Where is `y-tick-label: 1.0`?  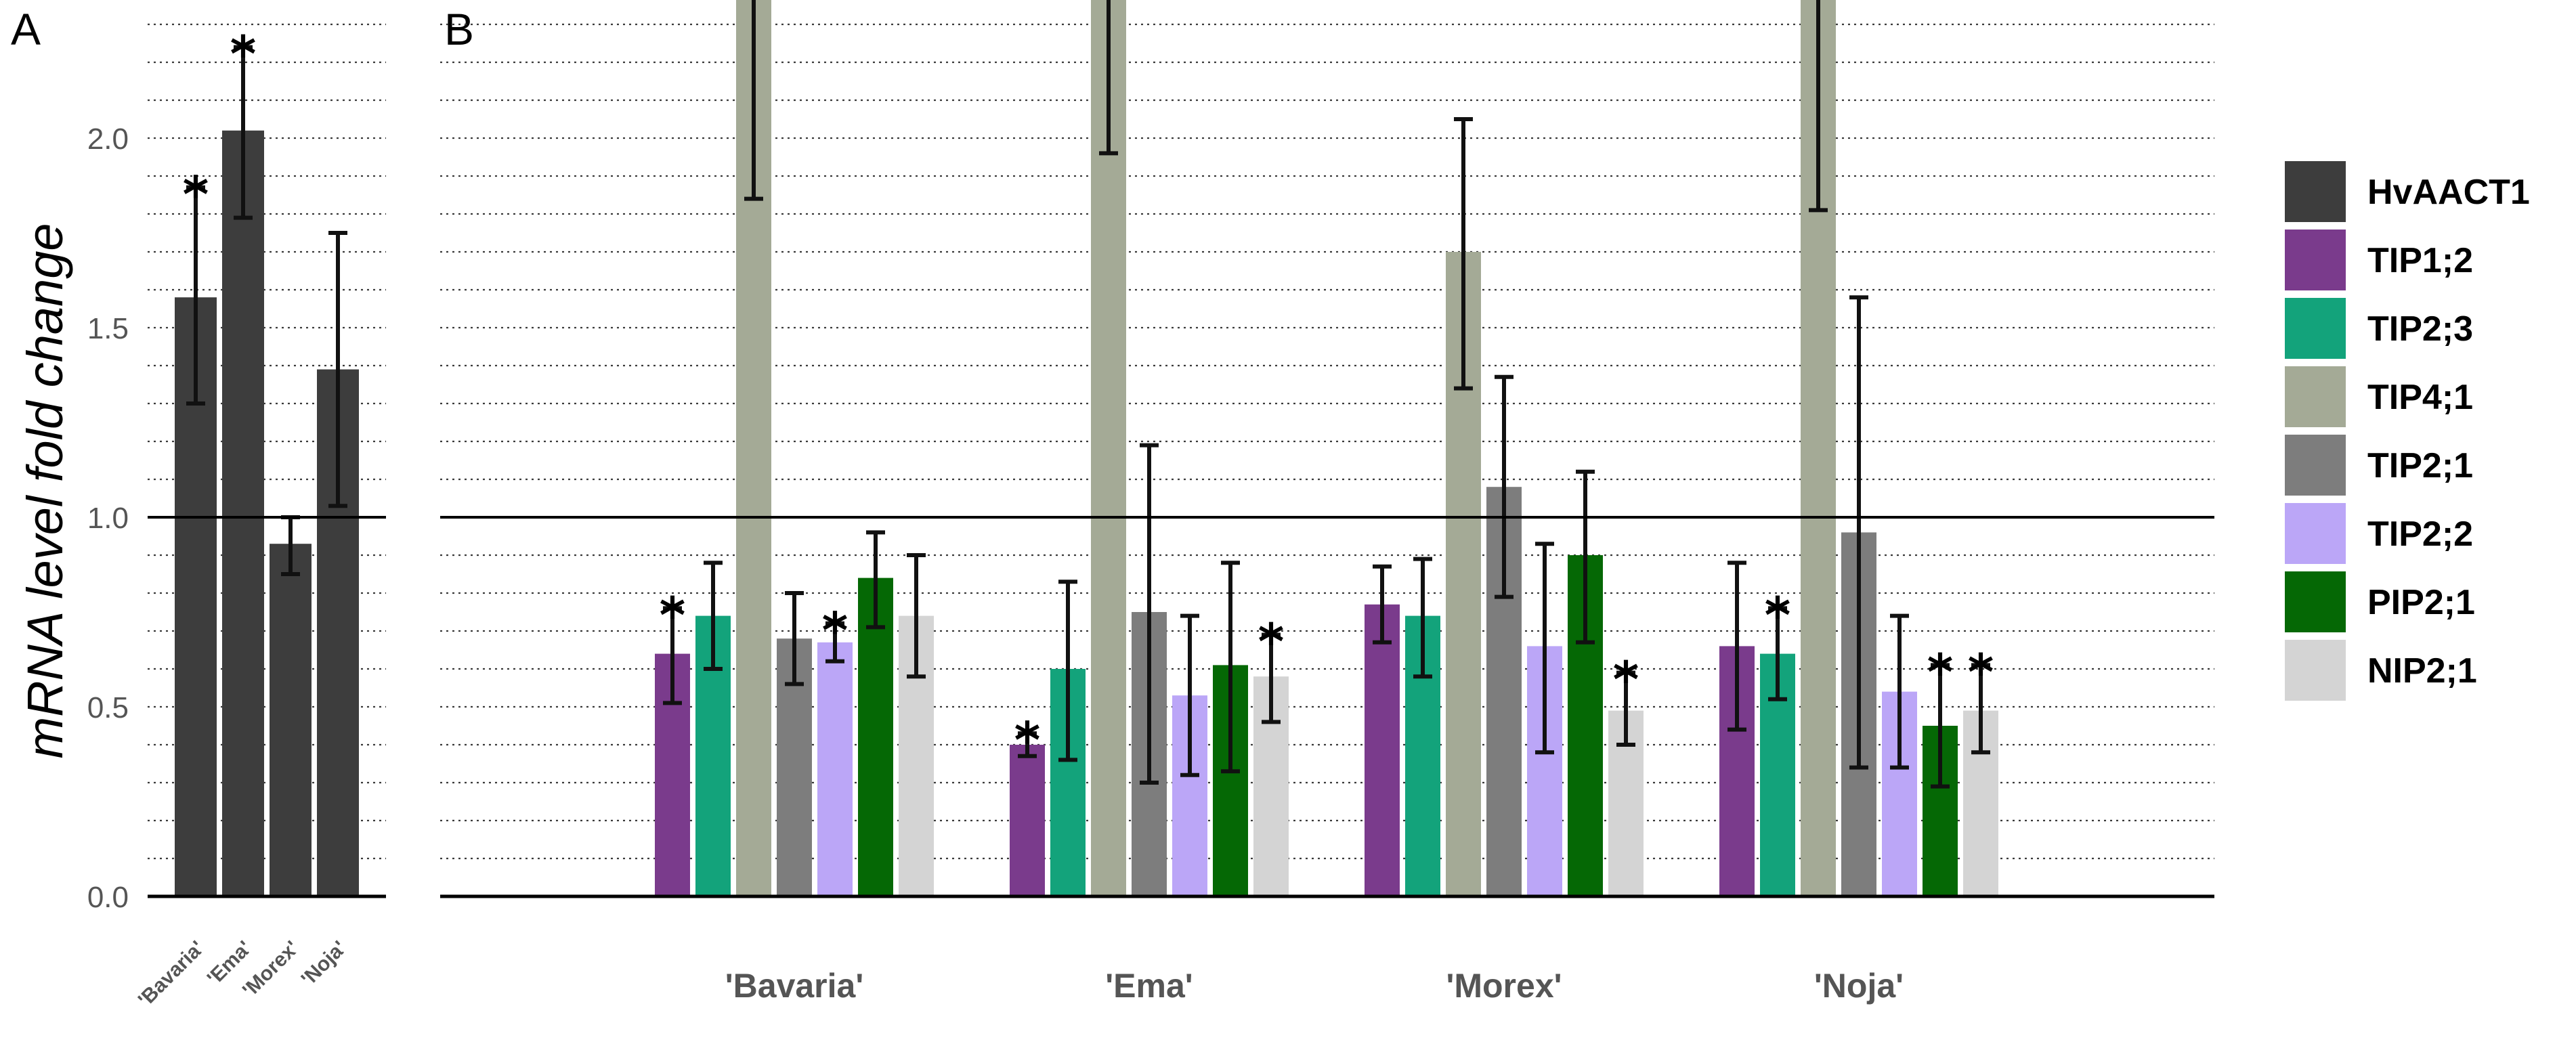 y-tick-label: 1.0 is located at coordinates (108, 518).